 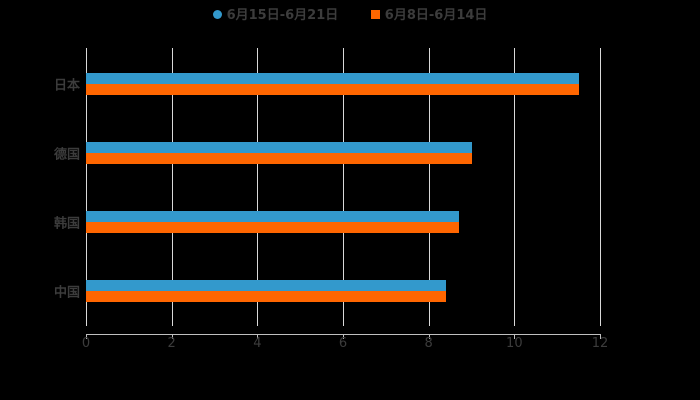 What do you see at coordinates (600, 343) in the screenshot?
I see `x-tick-label: 12` at bounding box center [600, 343].